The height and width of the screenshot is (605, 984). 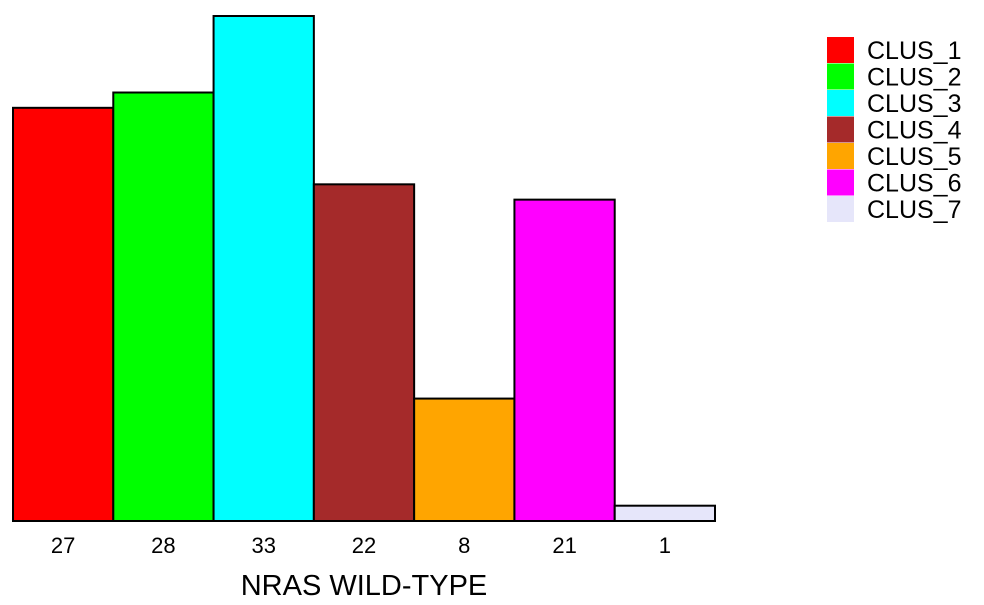 What do you see at coordinates (914, 131) in the screenshot?
I see `legend-label: CLUS_4` at bounding box center [914, 131].